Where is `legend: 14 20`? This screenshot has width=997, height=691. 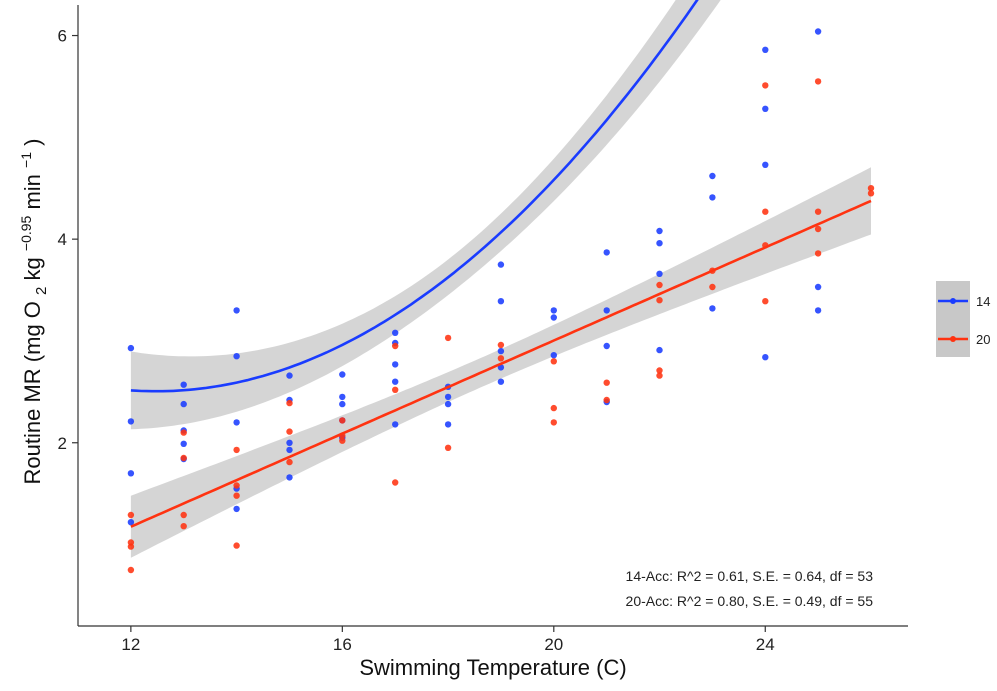 legend: 14 20 is located at coordinates (963, 319).